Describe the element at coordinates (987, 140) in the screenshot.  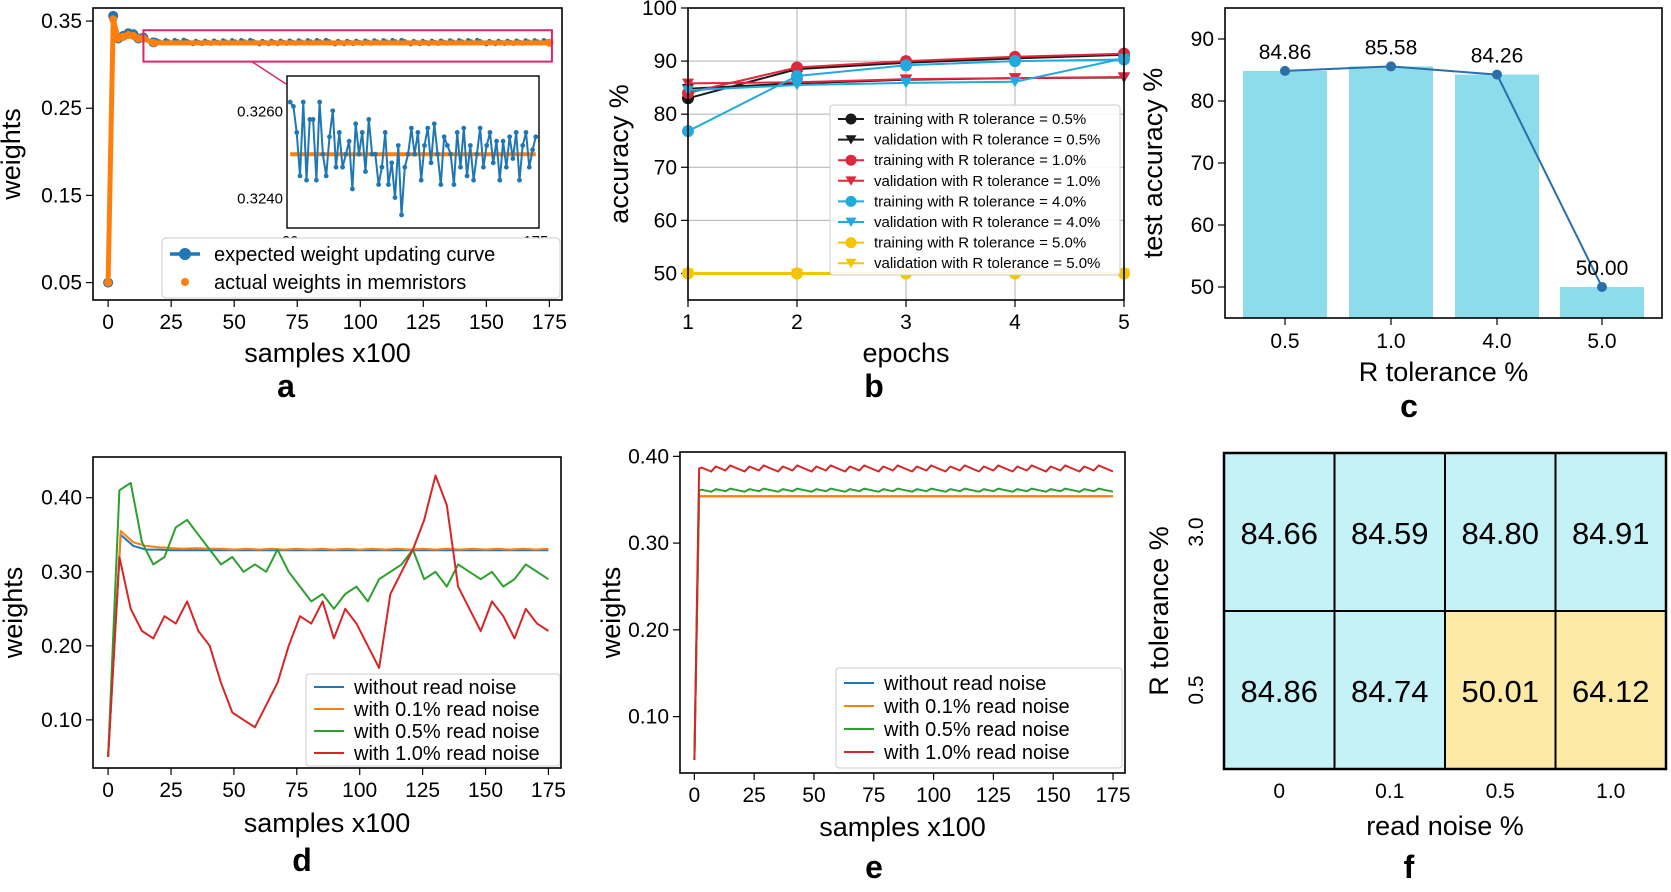
I see `b-legend-label: validation with R tolerance = 0.5%` at that location.